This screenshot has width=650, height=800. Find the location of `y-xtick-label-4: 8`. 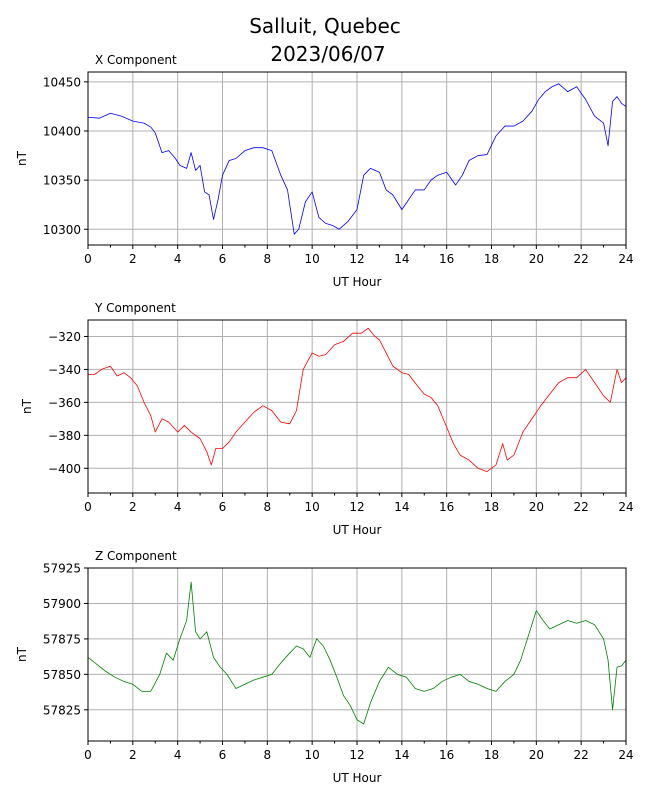

y-xtick-label-4: 8 is located at coordinates (268, 507).